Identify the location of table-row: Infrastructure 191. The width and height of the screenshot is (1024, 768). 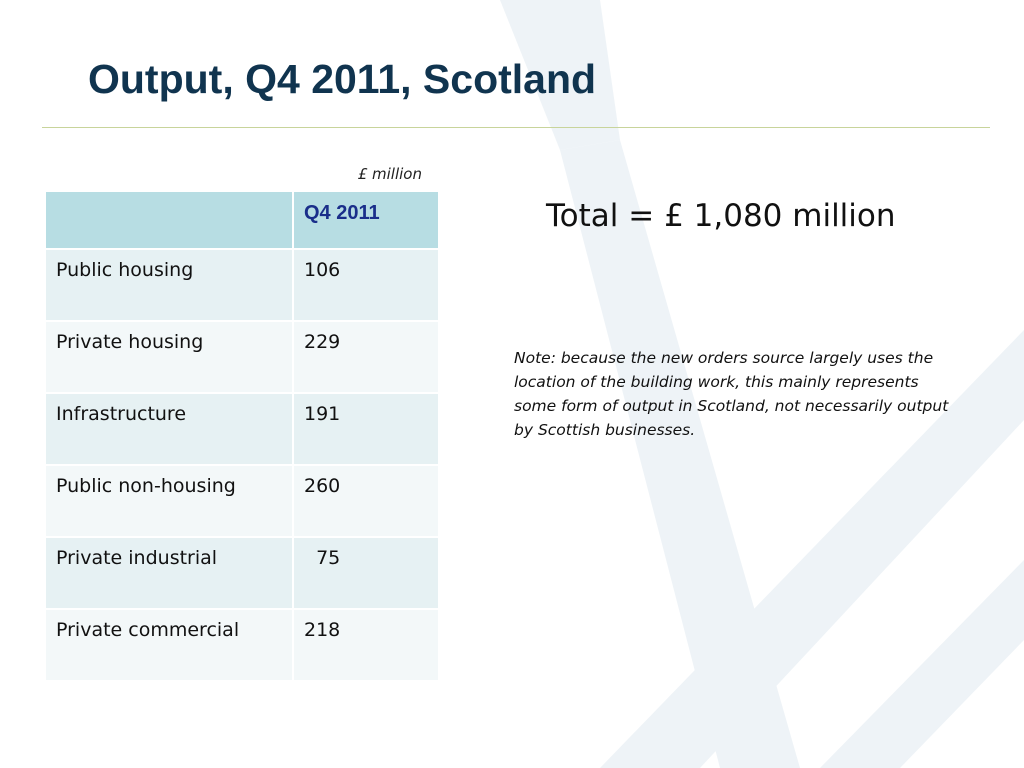
(242, 429).